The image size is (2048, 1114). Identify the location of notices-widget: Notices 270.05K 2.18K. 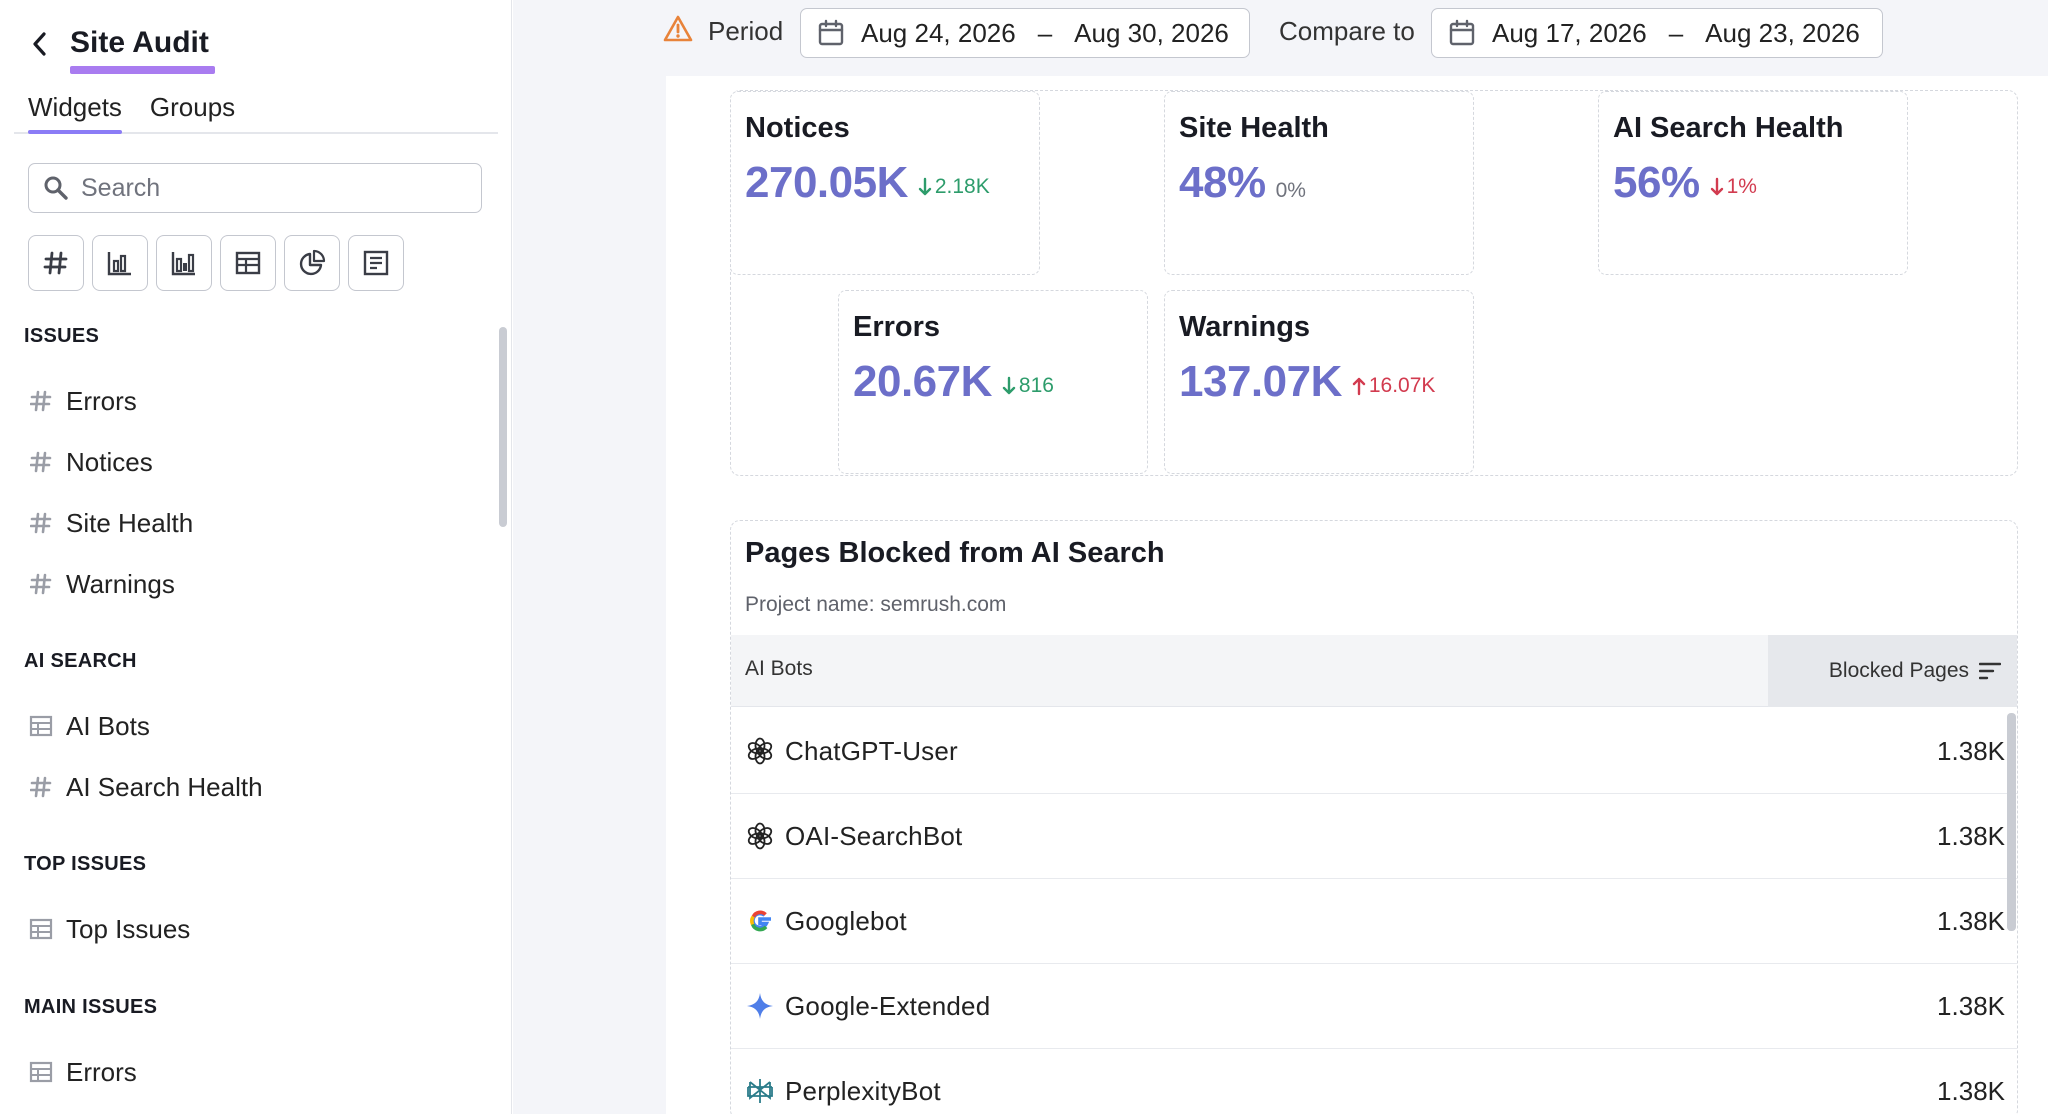
(885, 183).